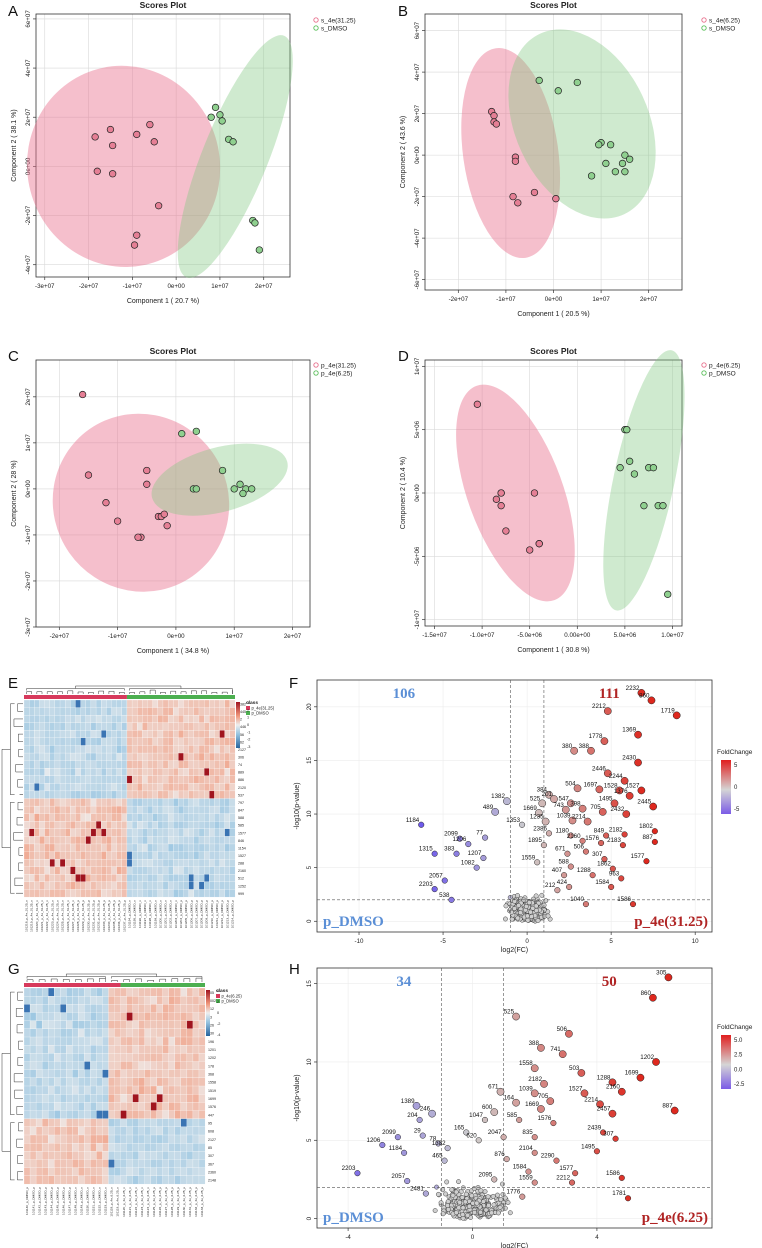 This screenshot has width=762, height=1248. What do you see at coordinates (509, 1098) in the screenshot?
I see `point-label: 164` at bounding box center [509, 1098].